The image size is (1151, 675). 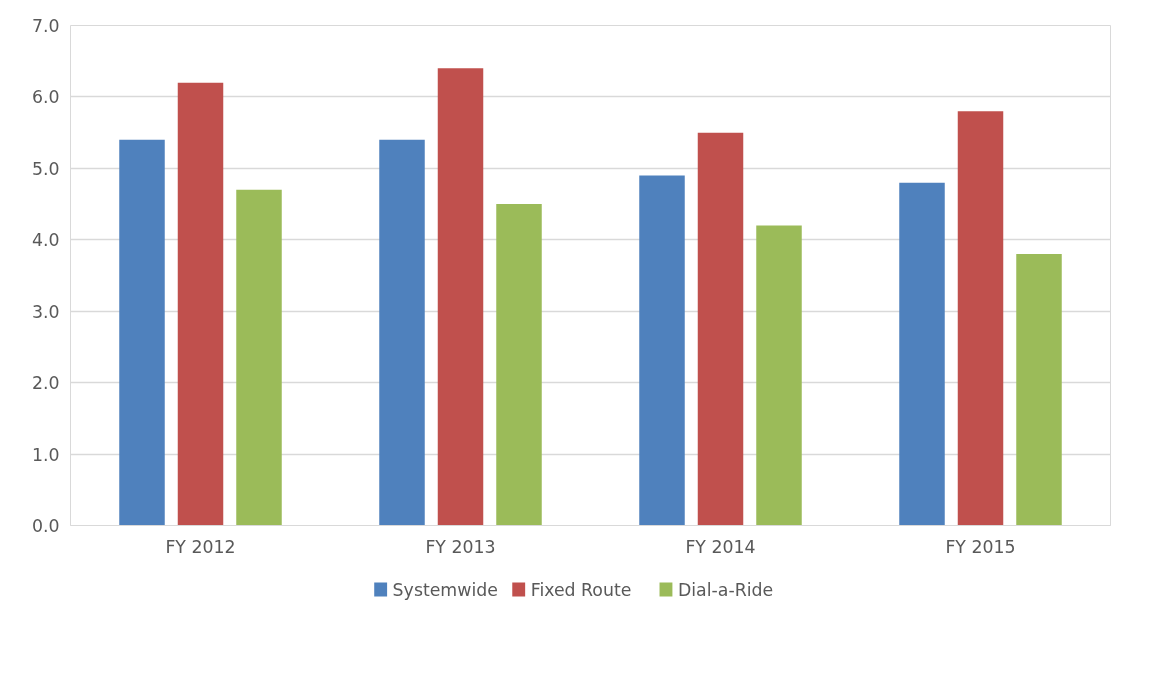 I want to click on x-tick-label: FY 2013, so click(x=460, y=546).